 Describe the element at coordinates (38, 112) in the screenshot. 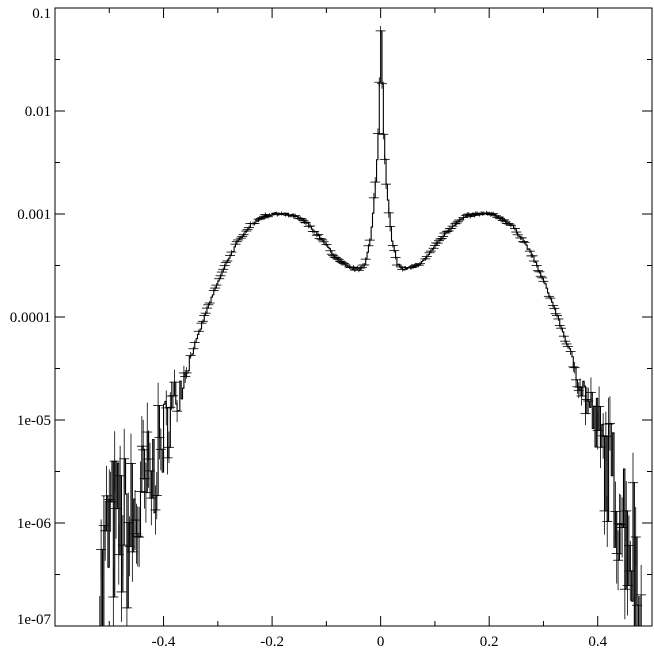

I see `y-tick-label: 0.01` at that location.